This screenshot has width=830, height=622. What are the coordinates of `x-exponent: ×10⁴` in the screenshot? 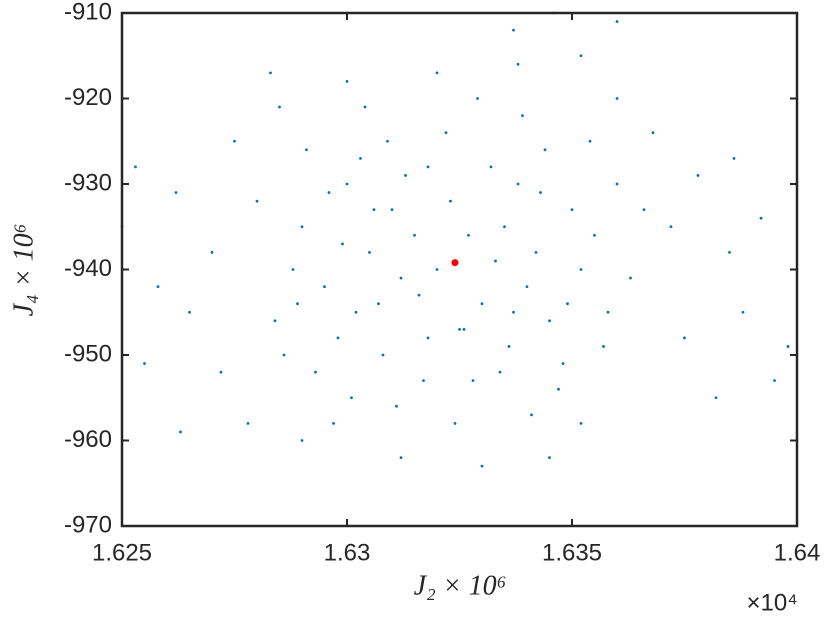 It's located at (771, 602).